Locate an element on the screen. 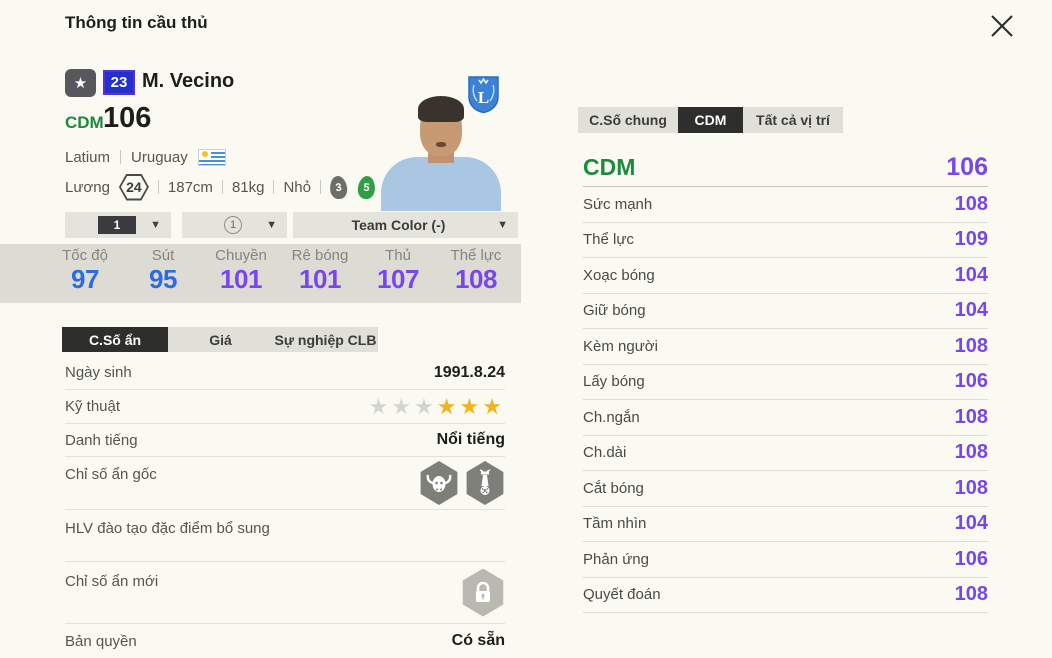  stat-row-strength: Sức mạnh 108 is located at coordinates (785, 205).